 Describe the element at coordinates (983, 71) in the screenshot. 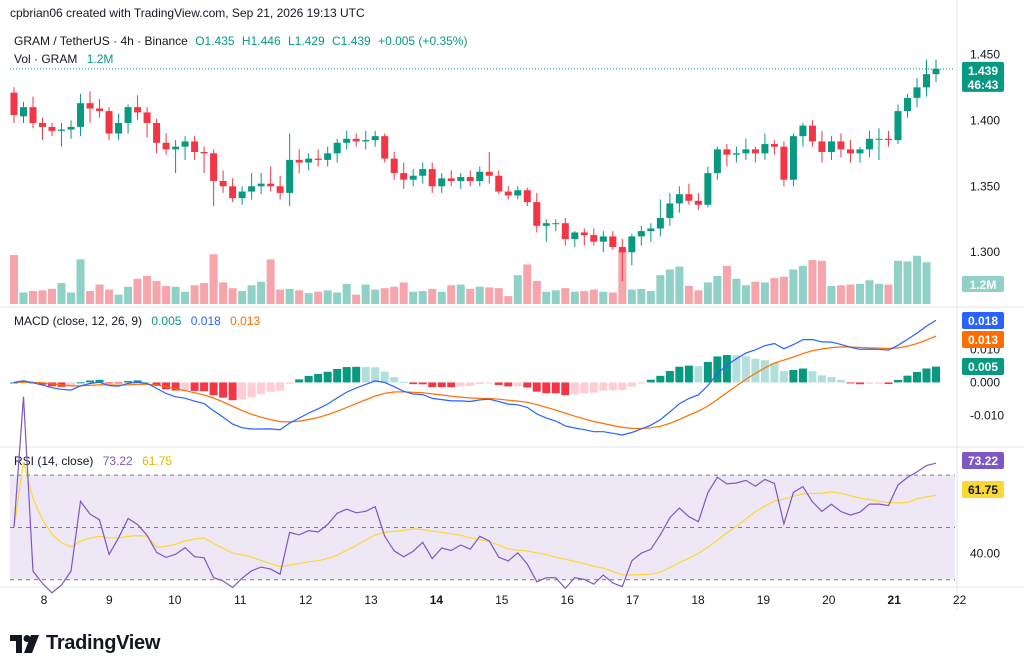

I see `price-badge-text: 1.439` at that location.